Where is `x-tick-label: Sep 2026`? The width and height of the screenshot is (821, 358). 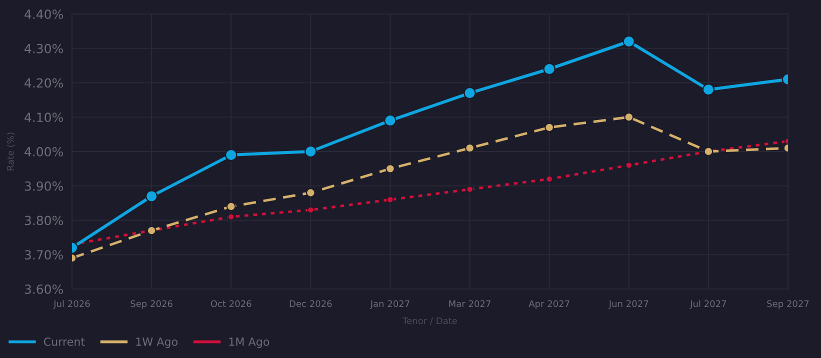 x-tick-label: Sep 2026 is located at coordinates (151, 304).